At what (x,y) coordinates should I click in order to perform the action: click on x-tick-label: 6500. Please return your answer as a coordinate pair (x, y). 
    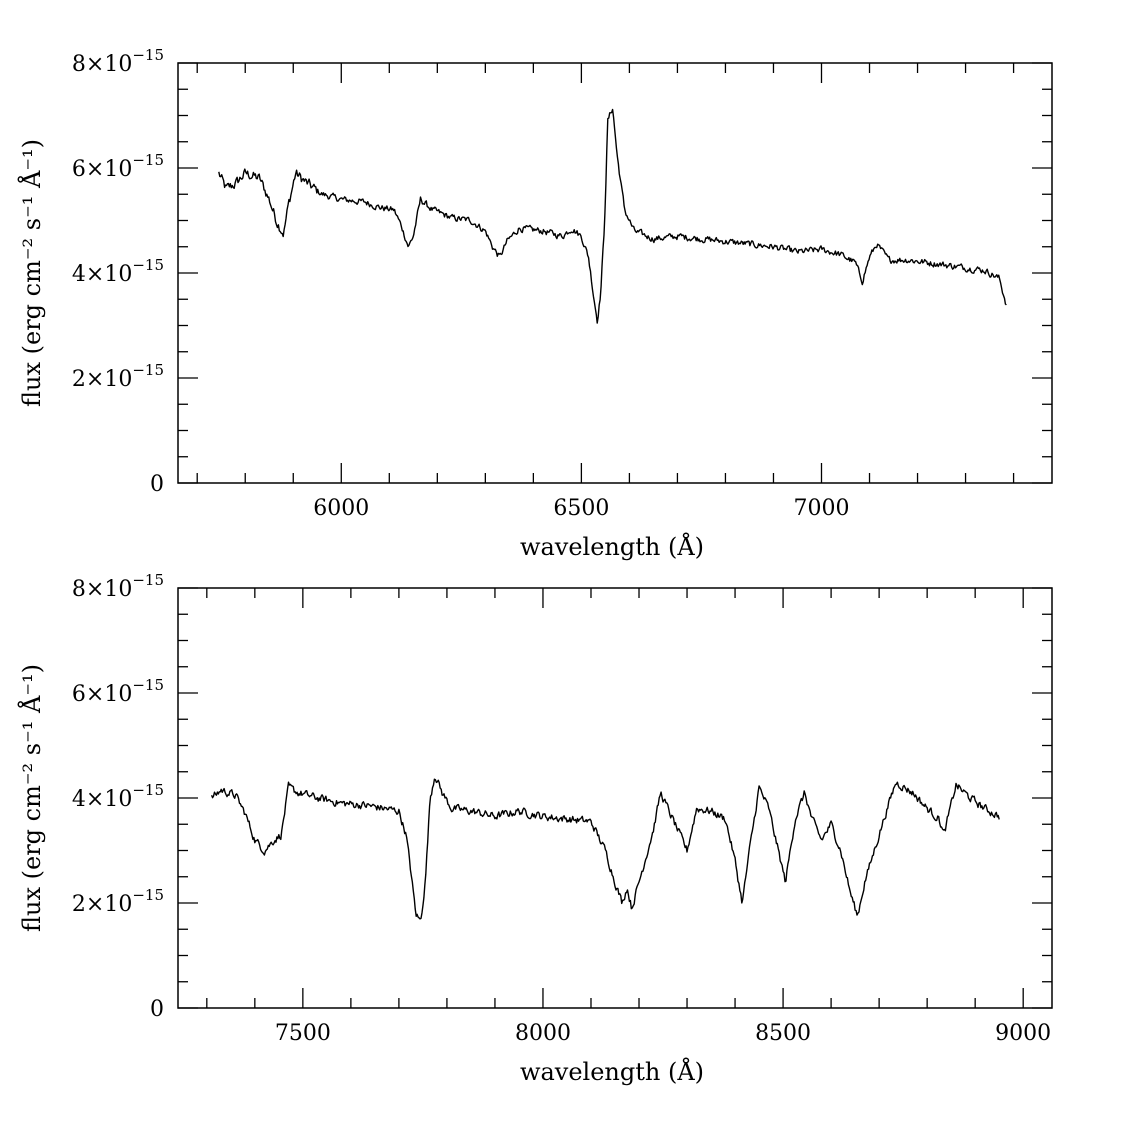
    Looking at the image, I should click on (581, 508).